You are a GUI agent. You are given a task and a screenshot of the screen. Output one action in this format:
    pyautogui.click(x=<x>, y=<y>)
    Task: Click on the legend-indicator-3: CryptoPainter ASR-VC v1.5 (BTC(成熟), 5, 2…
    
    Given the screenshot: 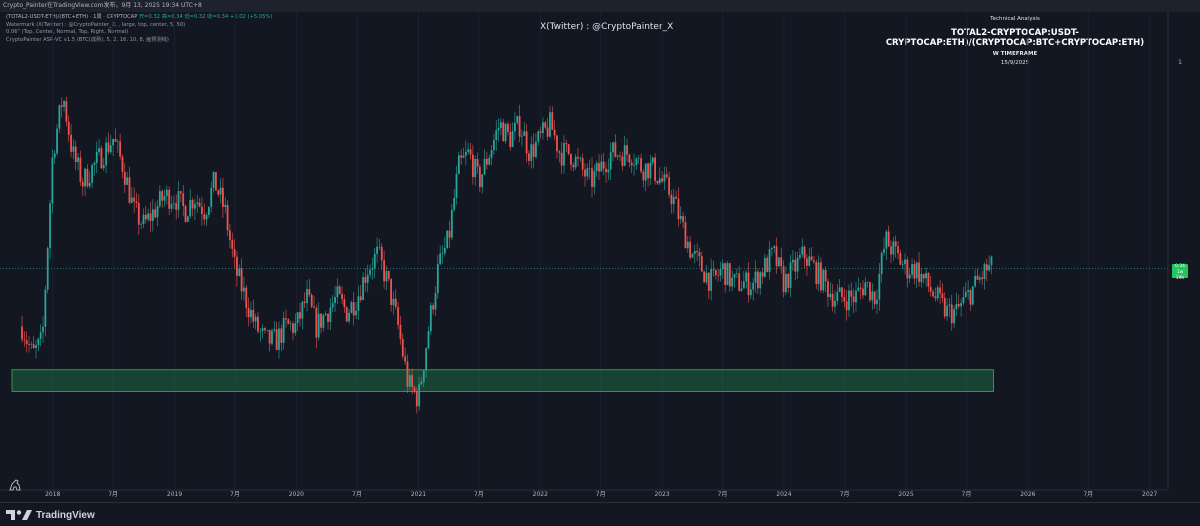 What is the action you would take?
    pyautogui.click(x=87, y=39)
    